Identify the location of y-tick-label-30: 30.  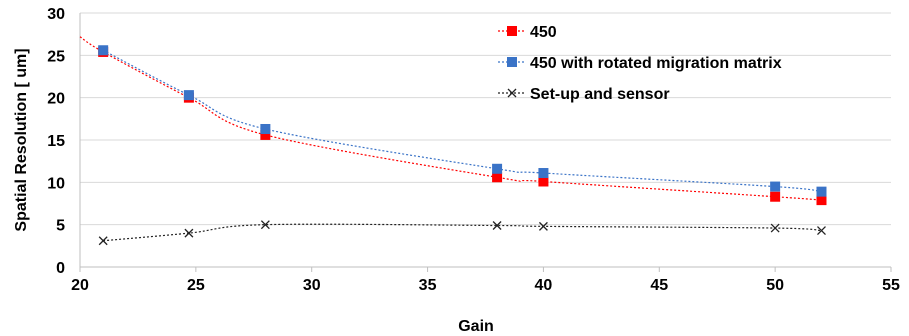
(56, 14).